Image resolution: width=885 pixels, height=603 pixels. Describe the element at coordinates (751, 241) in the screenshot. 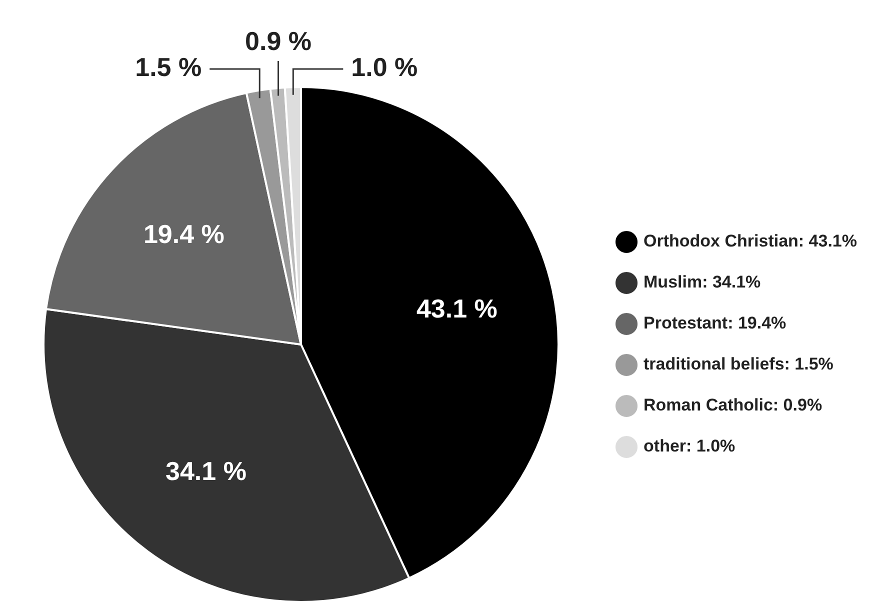

I see `legend-label: Orthodox Christian: 43.1%` at that location.